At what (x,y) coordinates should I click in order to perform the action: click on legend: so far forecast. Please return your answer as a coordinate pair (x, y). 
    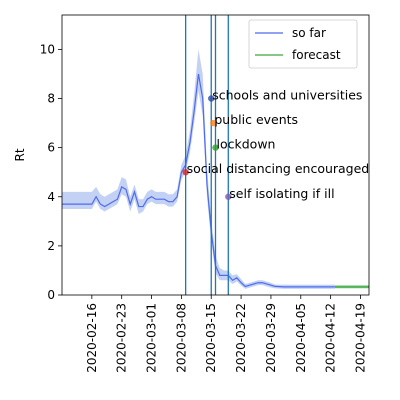
    Looking at the image, I should click on (303, 44).